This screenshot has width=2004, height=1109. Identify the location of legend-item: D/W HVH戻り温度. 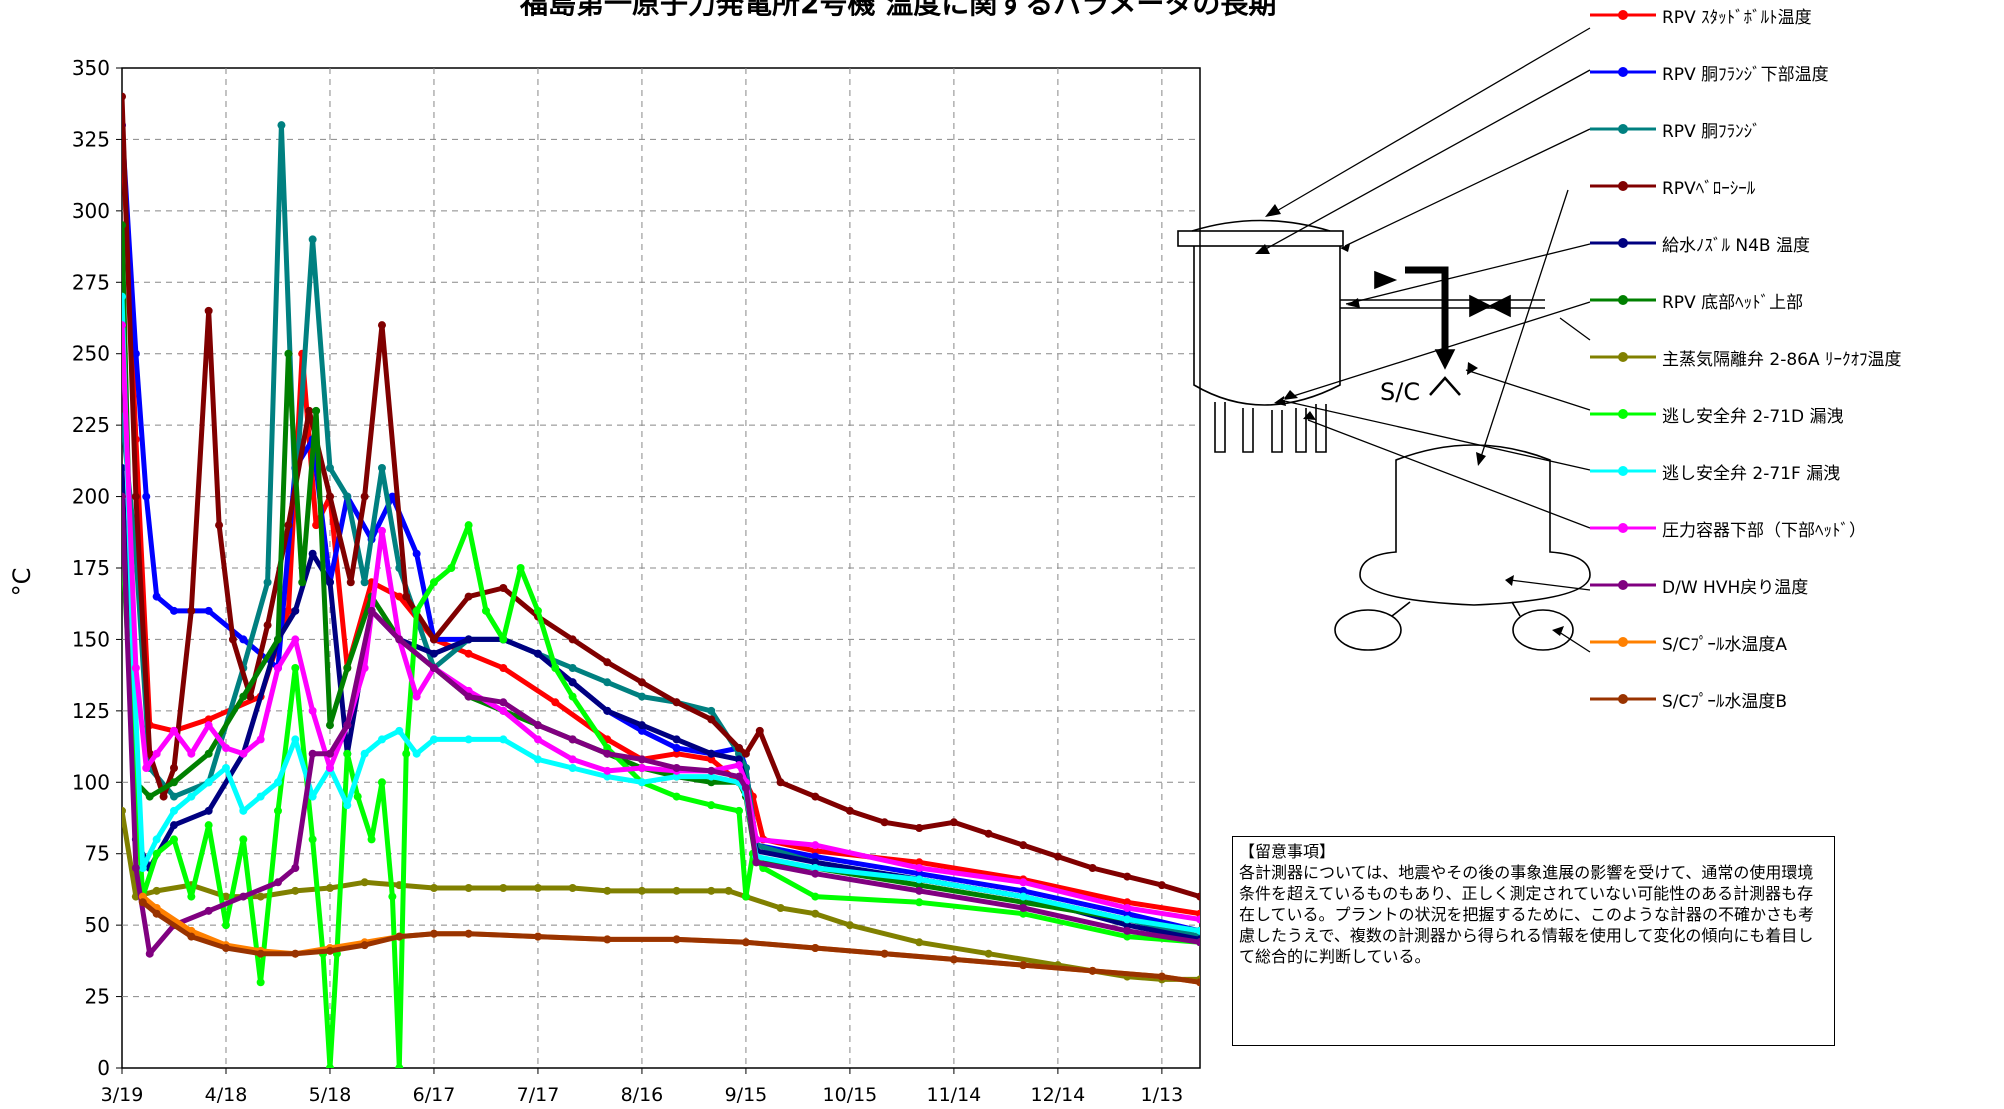
(1699, 585).